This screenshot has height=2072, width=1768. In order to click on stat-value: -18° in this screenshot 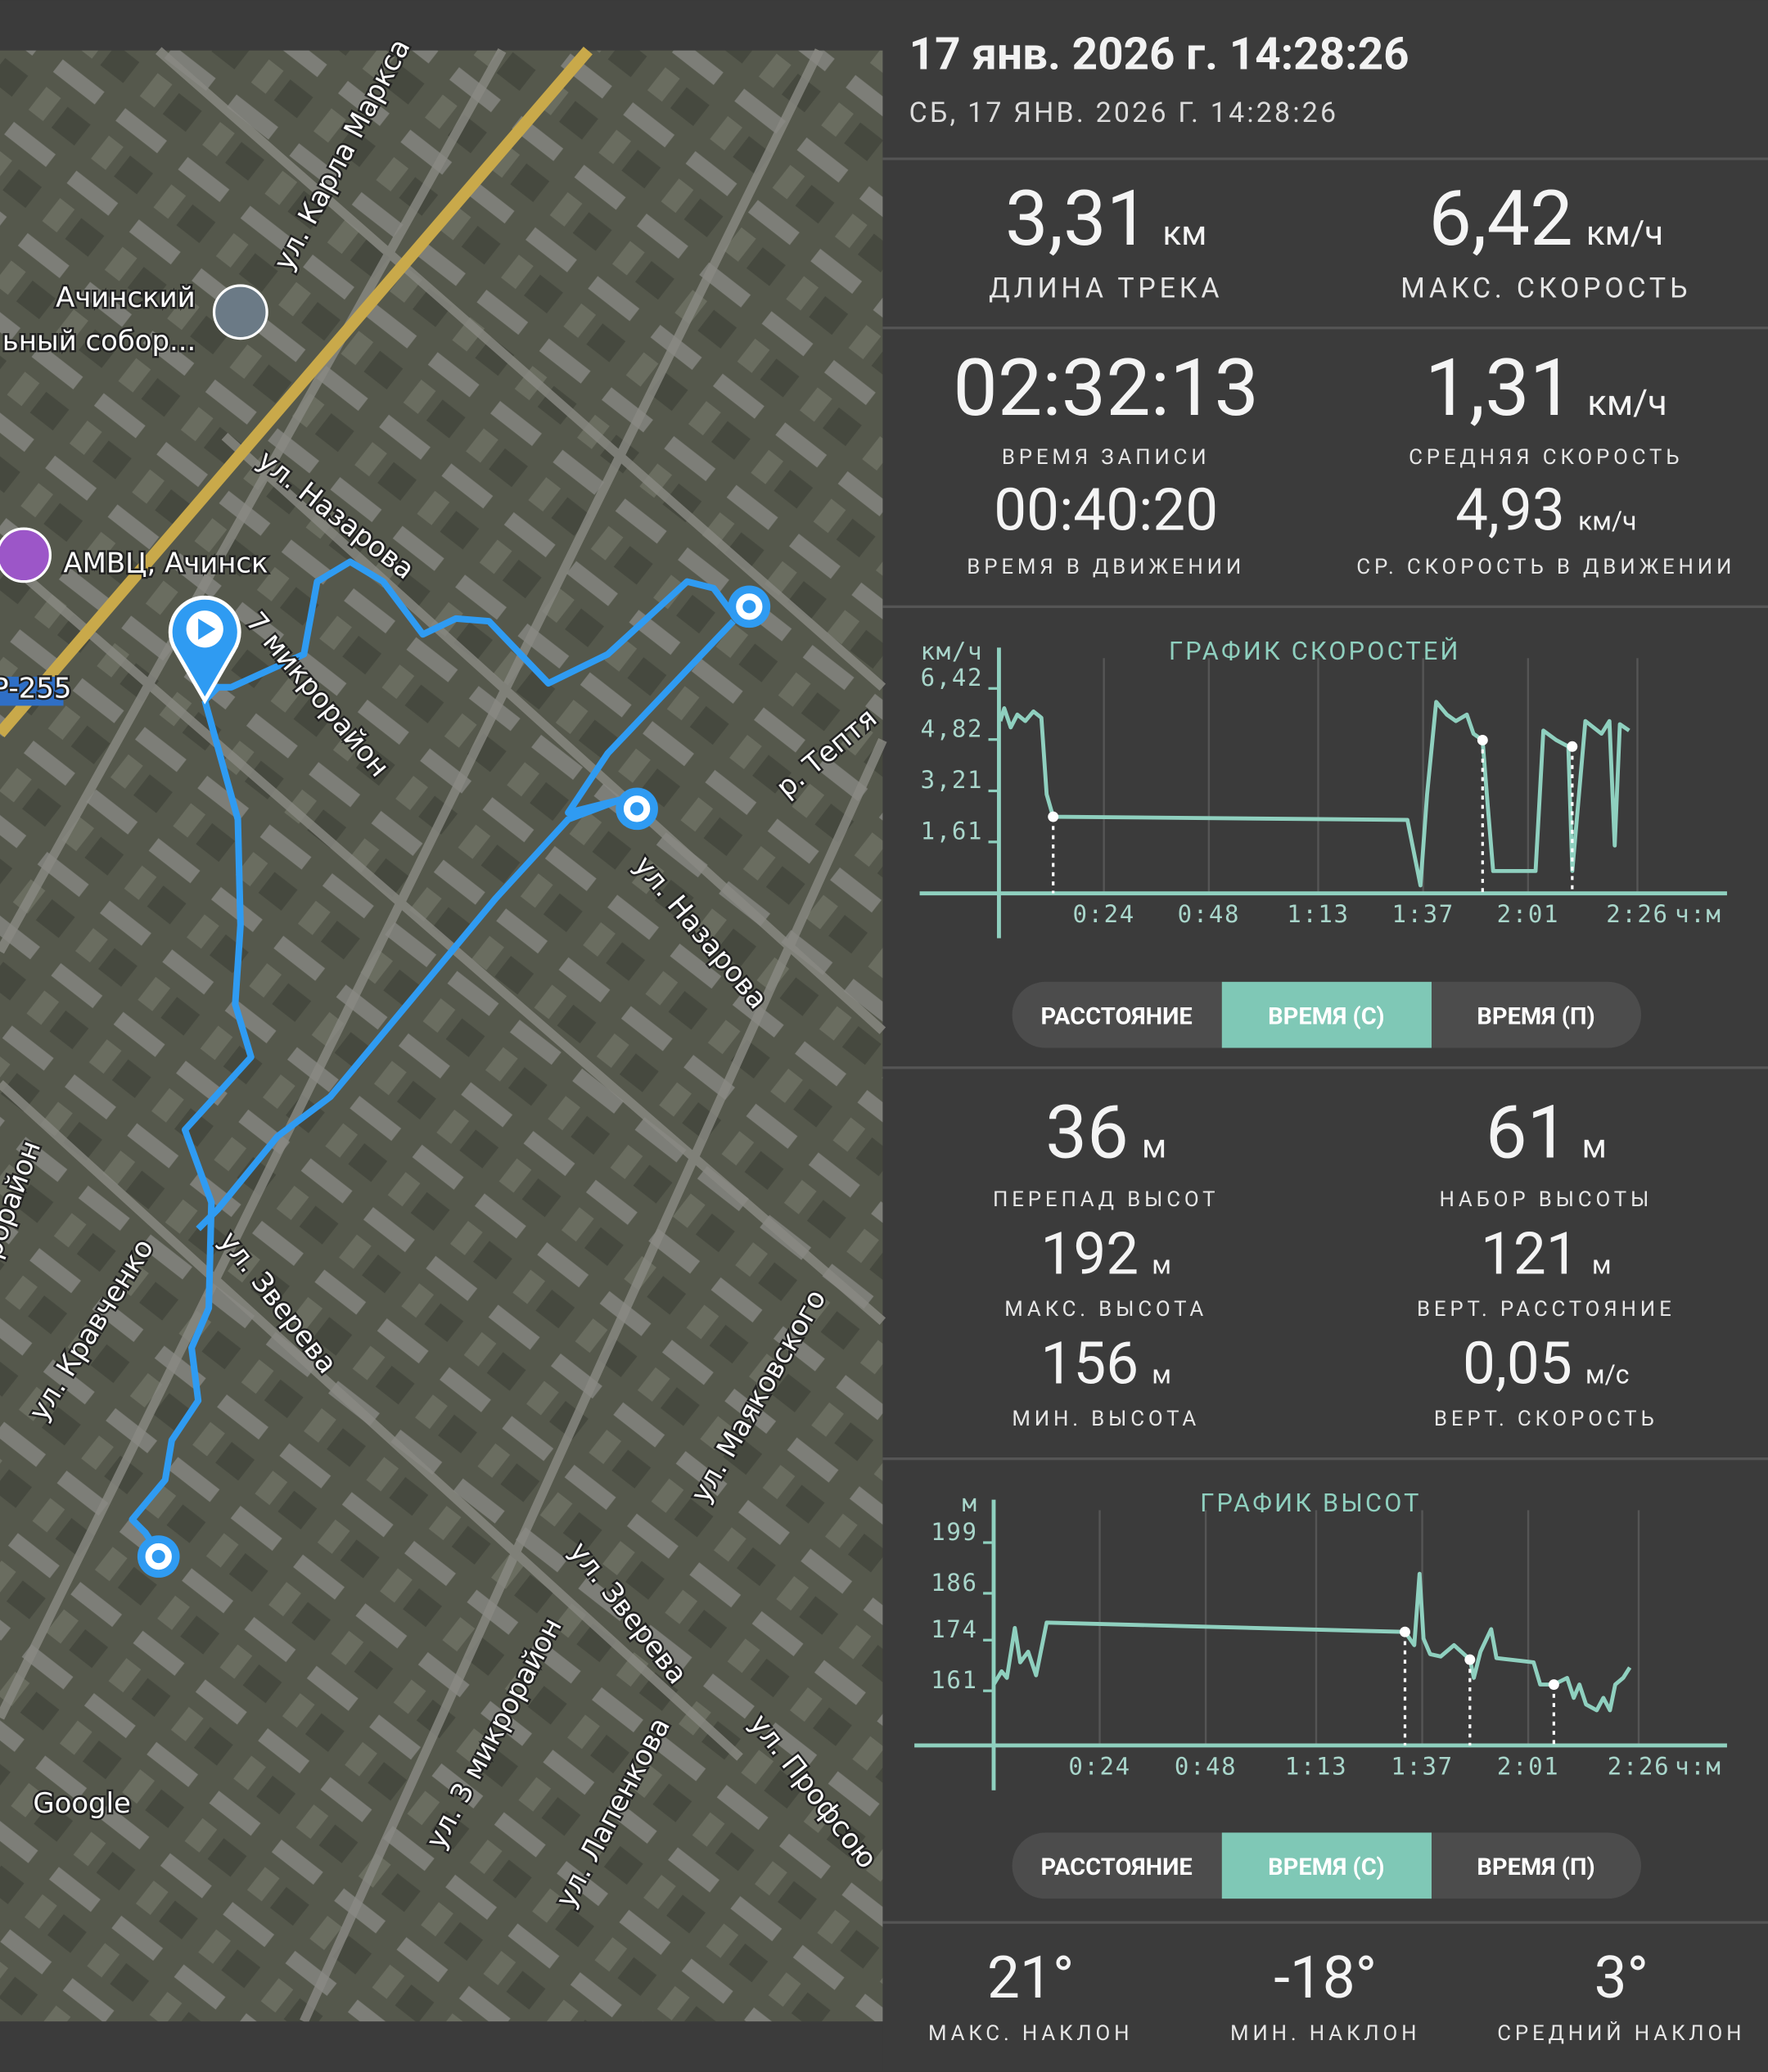, I will do `click(1325, 1978)`.